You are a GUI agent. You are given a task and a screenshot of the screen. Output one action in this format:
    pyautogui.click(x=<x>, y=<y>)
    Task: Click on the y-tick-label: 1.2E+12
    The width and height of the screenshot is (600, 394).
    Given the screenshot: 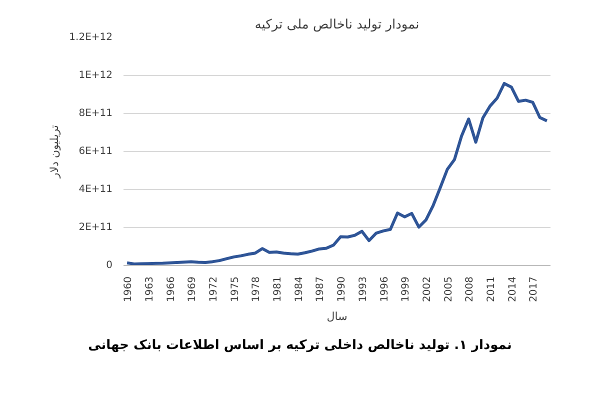 What is the action you would take?
    pyautogui.click(x=91, y=37)
    